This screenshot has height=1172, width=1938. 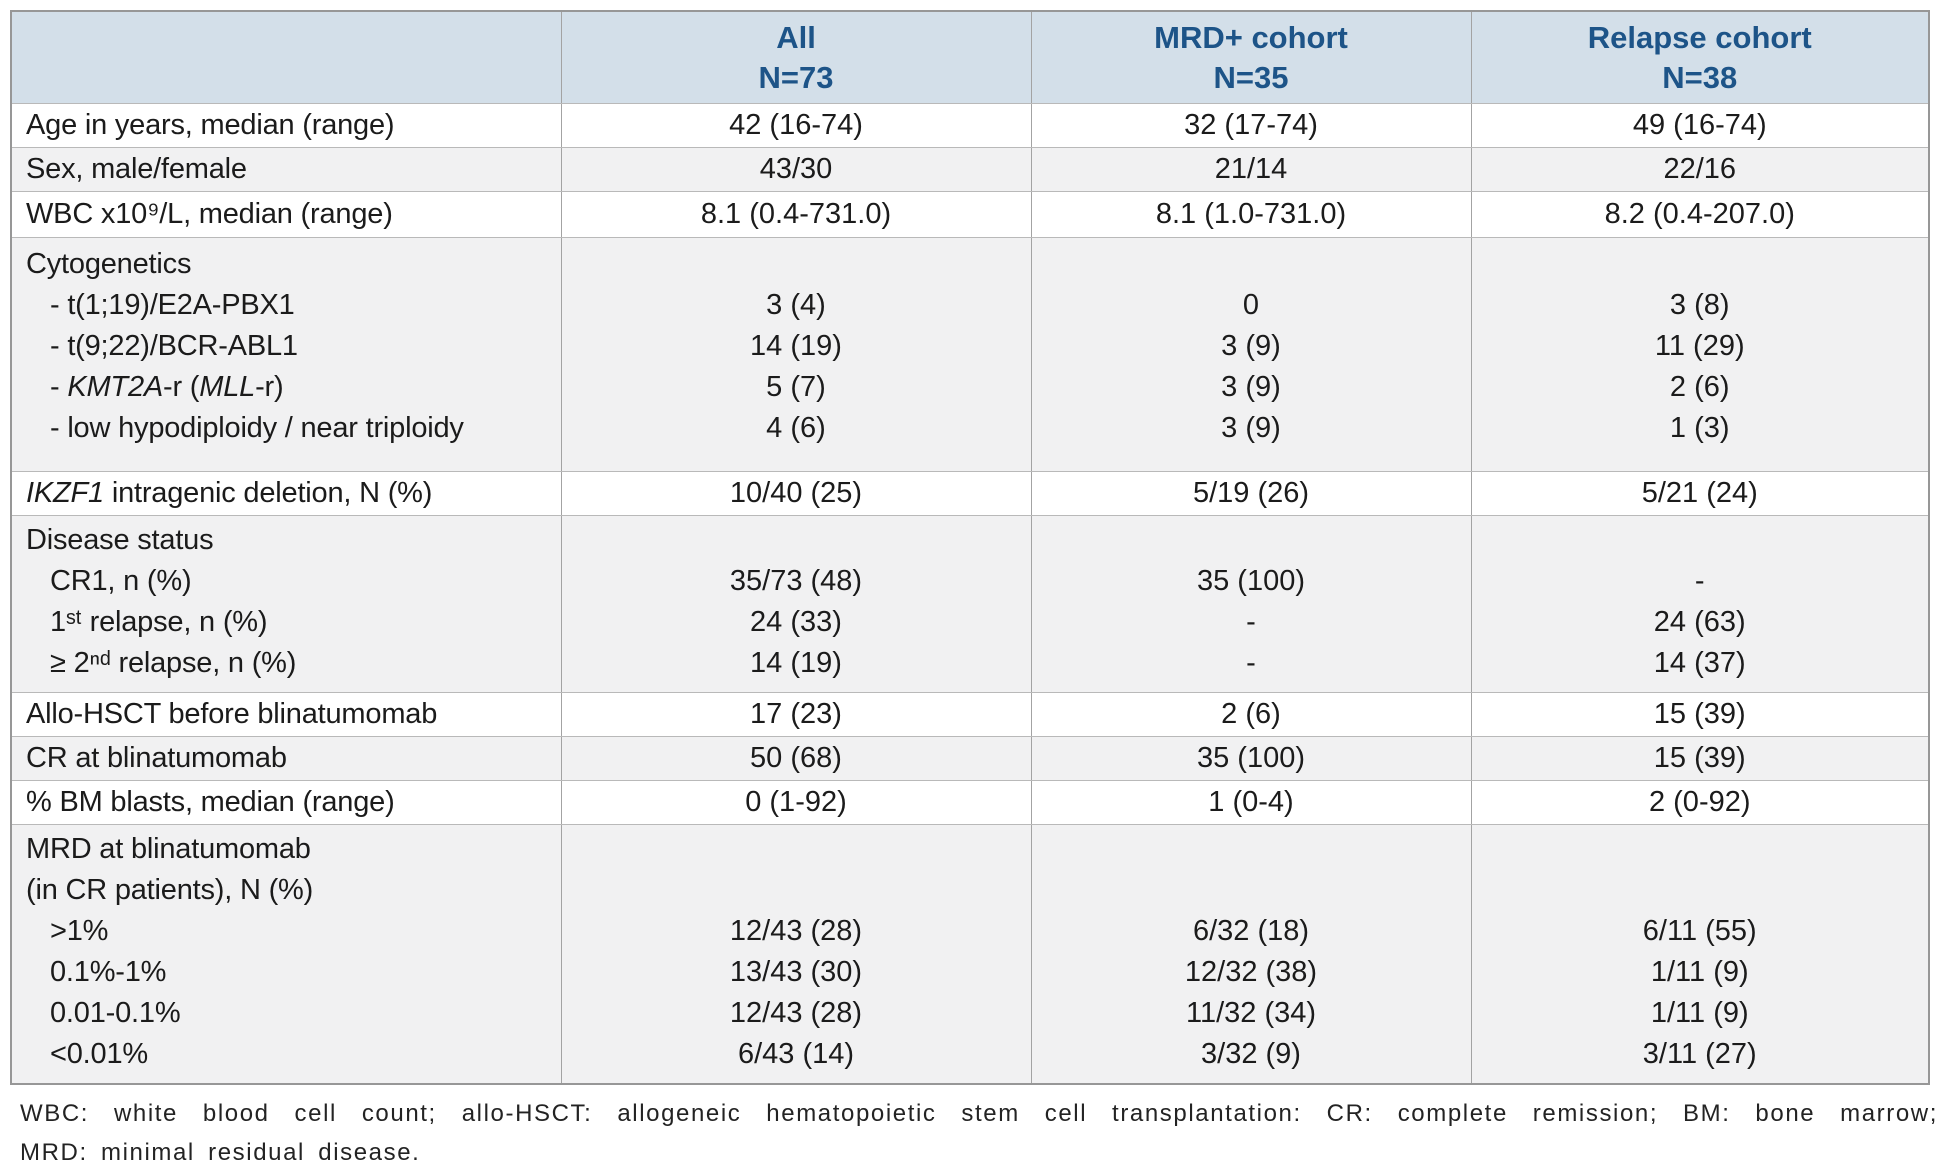 What do you see at coordinates (796, 37) in the screenshot?
I see `column-header-all-title: All` at bounding box center [796, 37].